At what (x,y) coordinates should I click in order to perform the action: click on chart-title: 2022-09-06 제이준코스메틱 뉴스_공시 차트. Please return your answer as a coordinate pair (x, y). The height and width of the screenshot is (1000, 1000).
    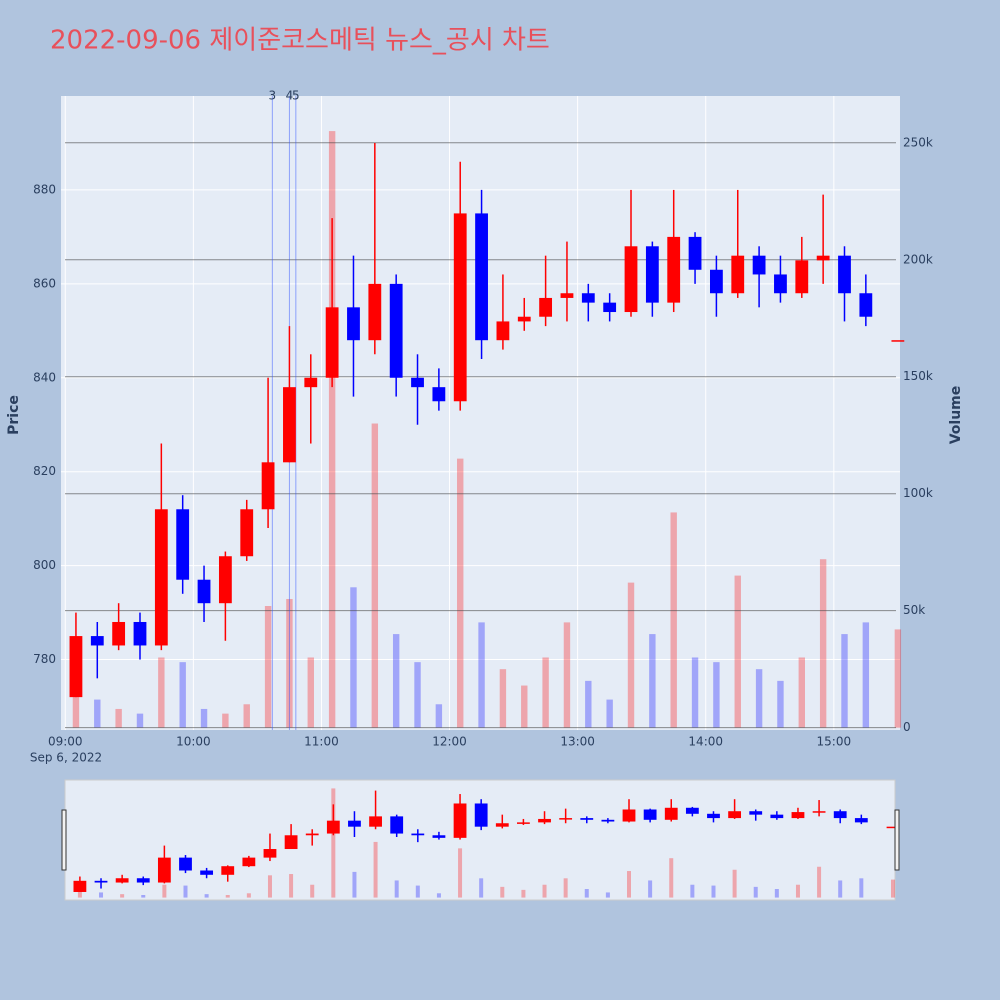
    Looking at the image, I should click on (300, 41).